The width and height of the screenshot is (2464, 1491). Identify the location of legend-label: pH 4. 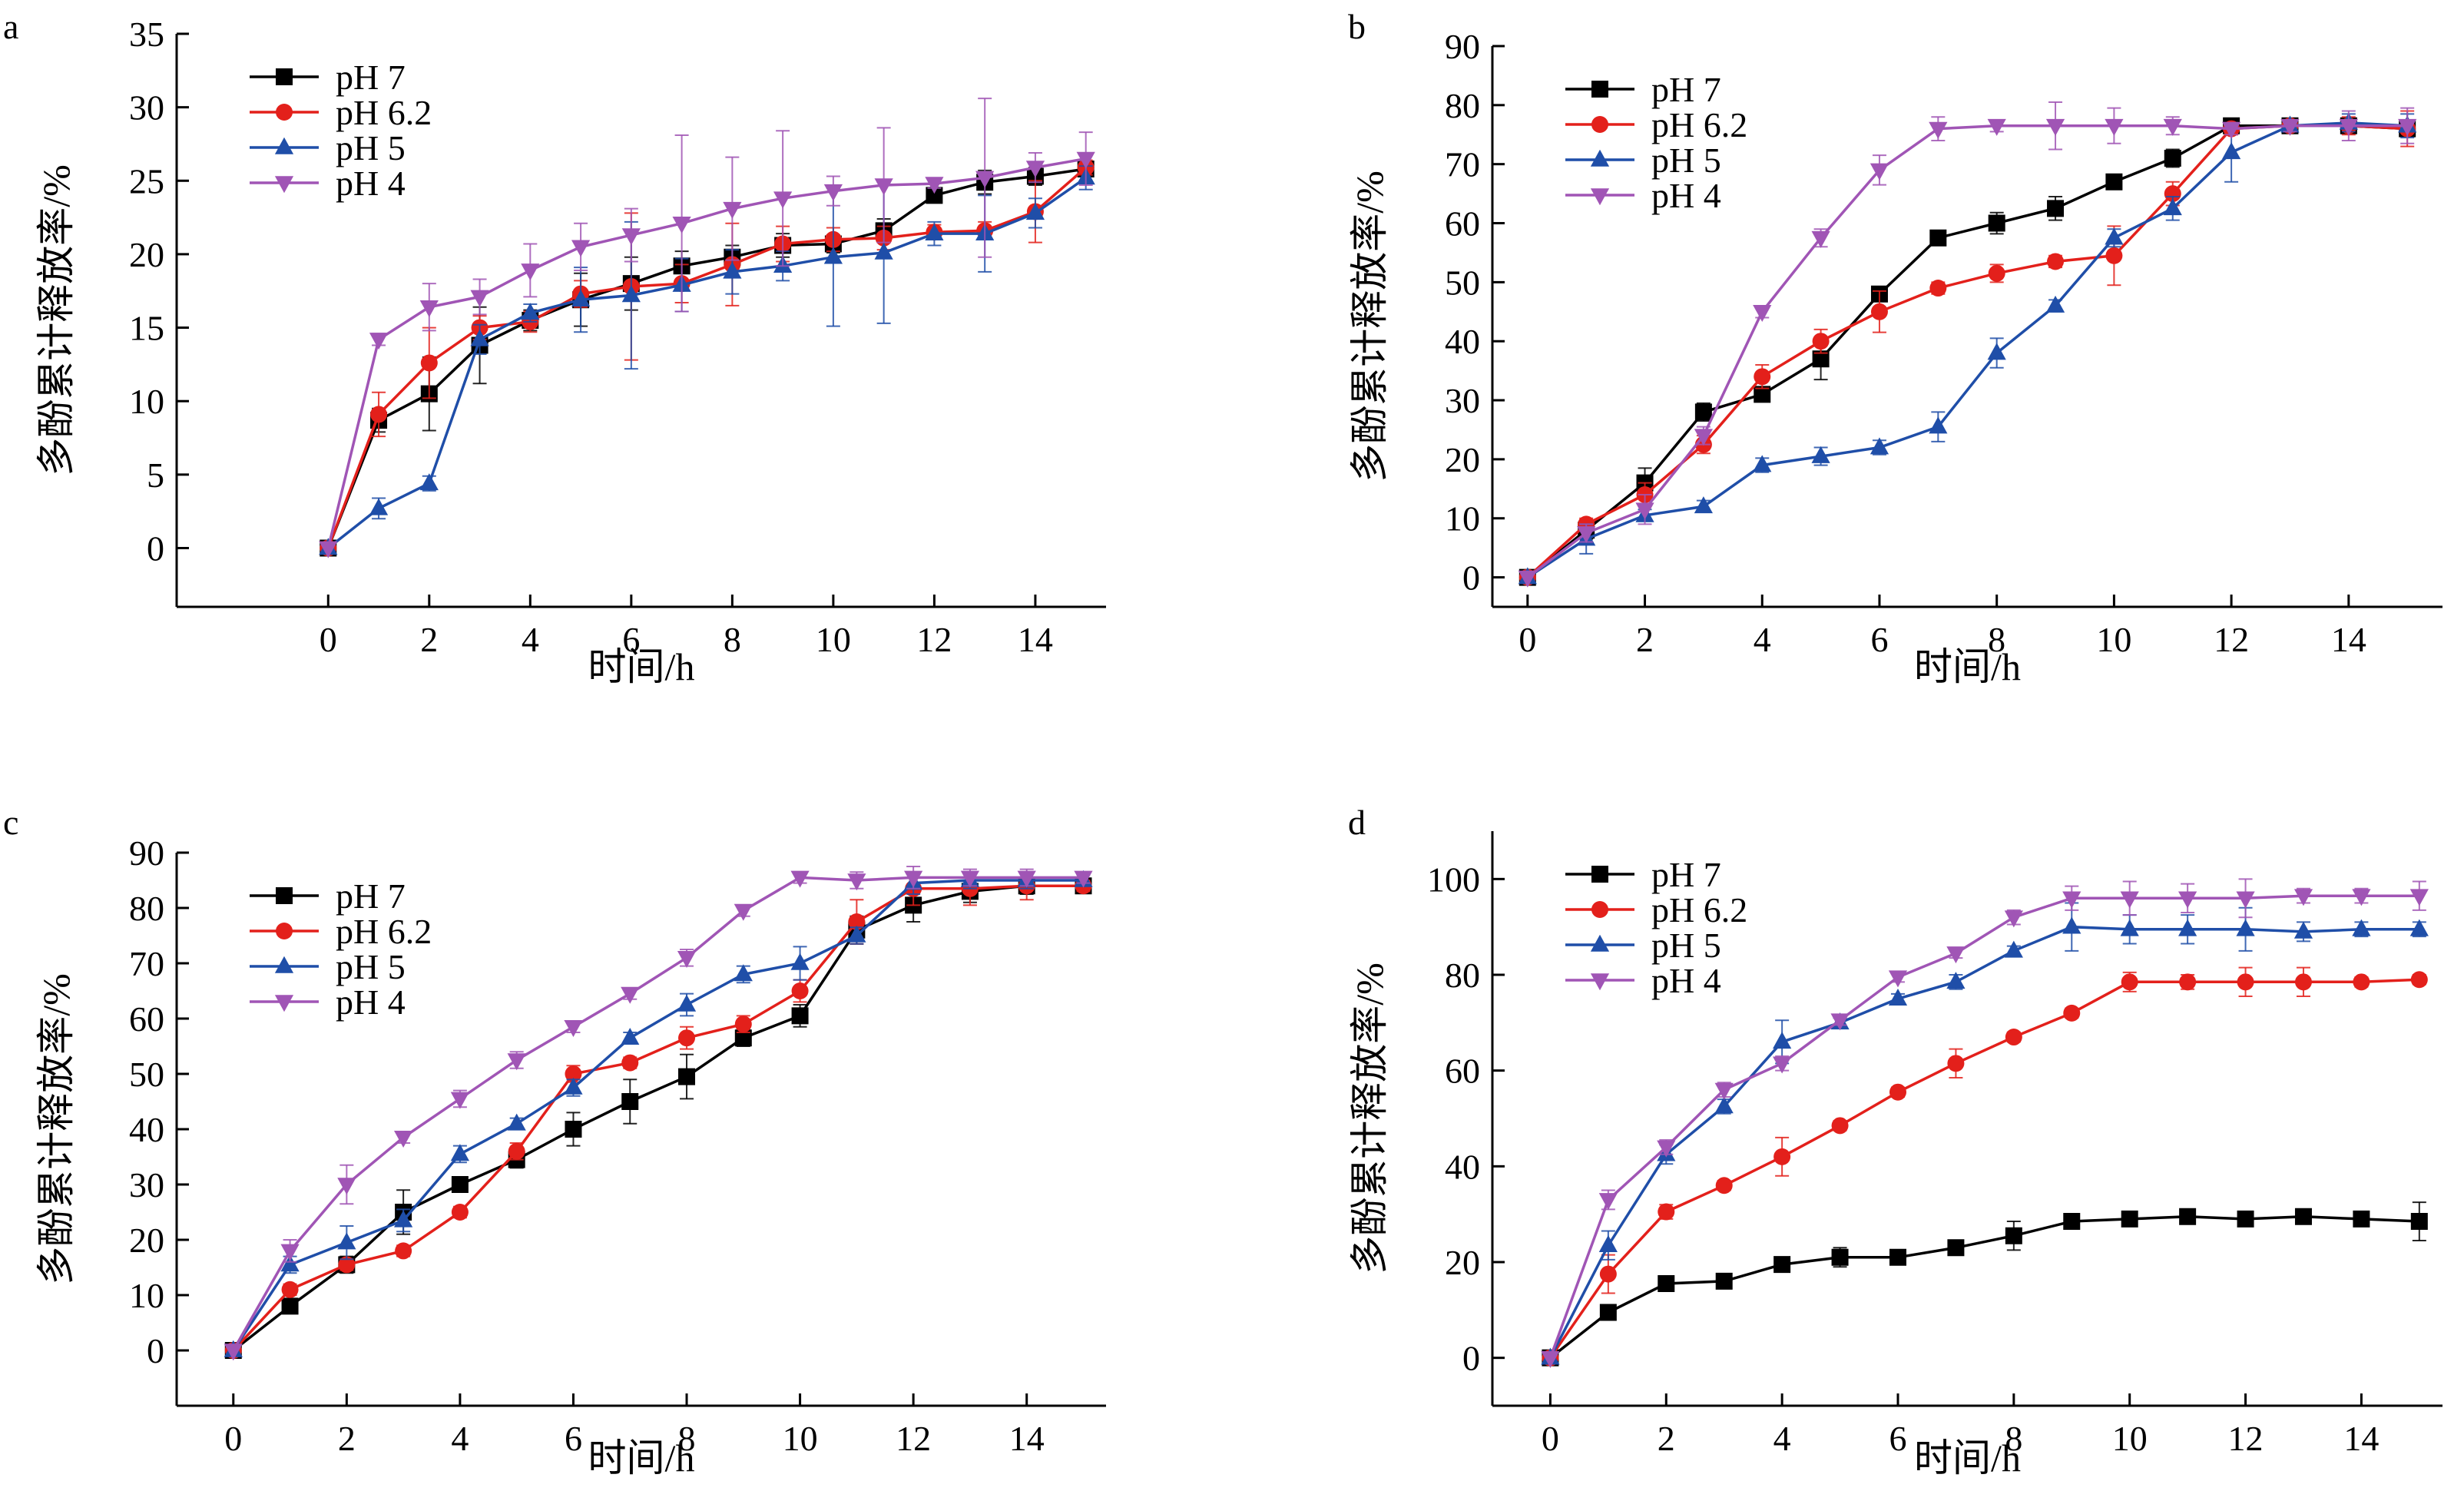
(1686, 981).